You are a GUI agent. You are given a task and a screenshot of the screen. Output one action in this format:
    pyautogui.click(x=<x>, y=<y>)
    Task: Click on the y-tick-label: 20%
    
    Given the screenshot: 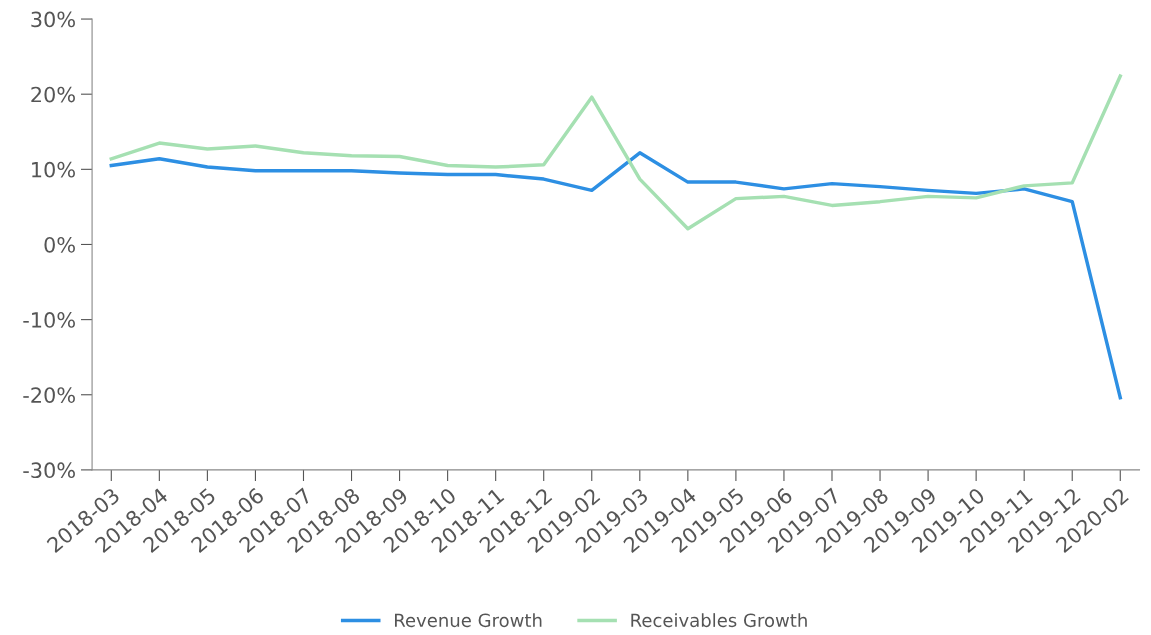 What is the action you would take?
    pyautogui.click(x=53, y=94)
    